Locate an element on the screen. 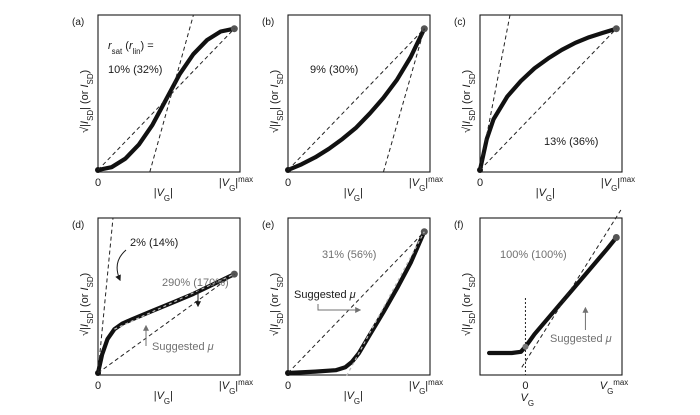 This screenshot has width=700, height=415. extrapolation-line is located at coordinates (571, 288).